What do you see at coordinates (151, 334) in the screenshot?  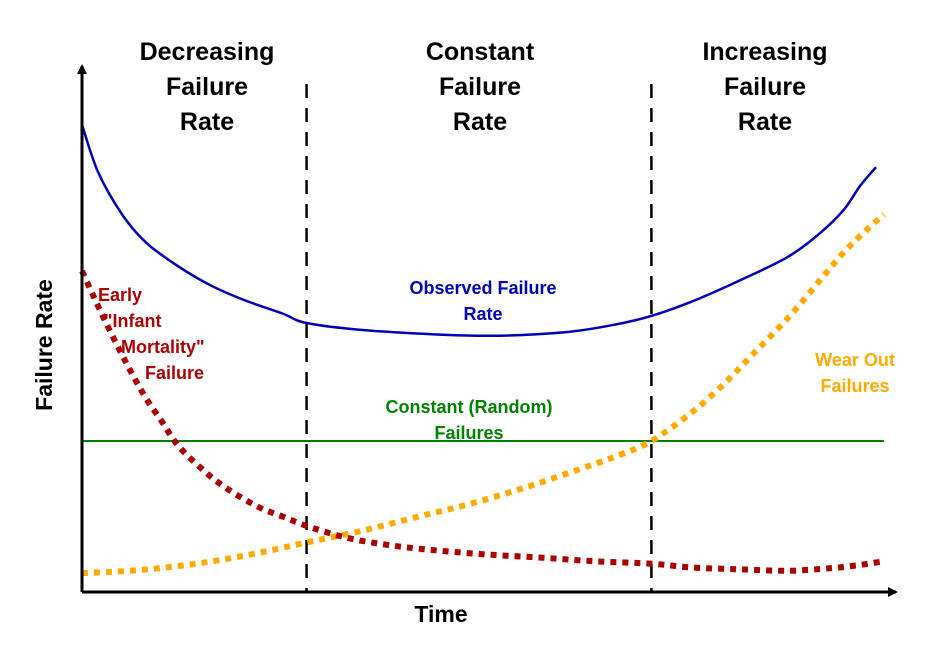 I see `series-label-early-infant-mortality-failure: Early "Infant Mortality" Failure` at bounding box center [151, 334].